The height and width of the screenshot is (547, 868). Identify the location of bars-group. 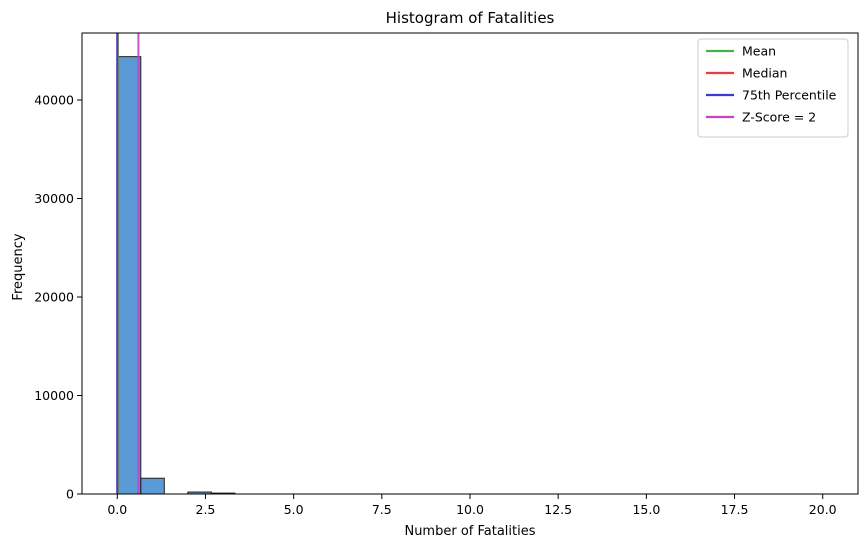
(176, 275).